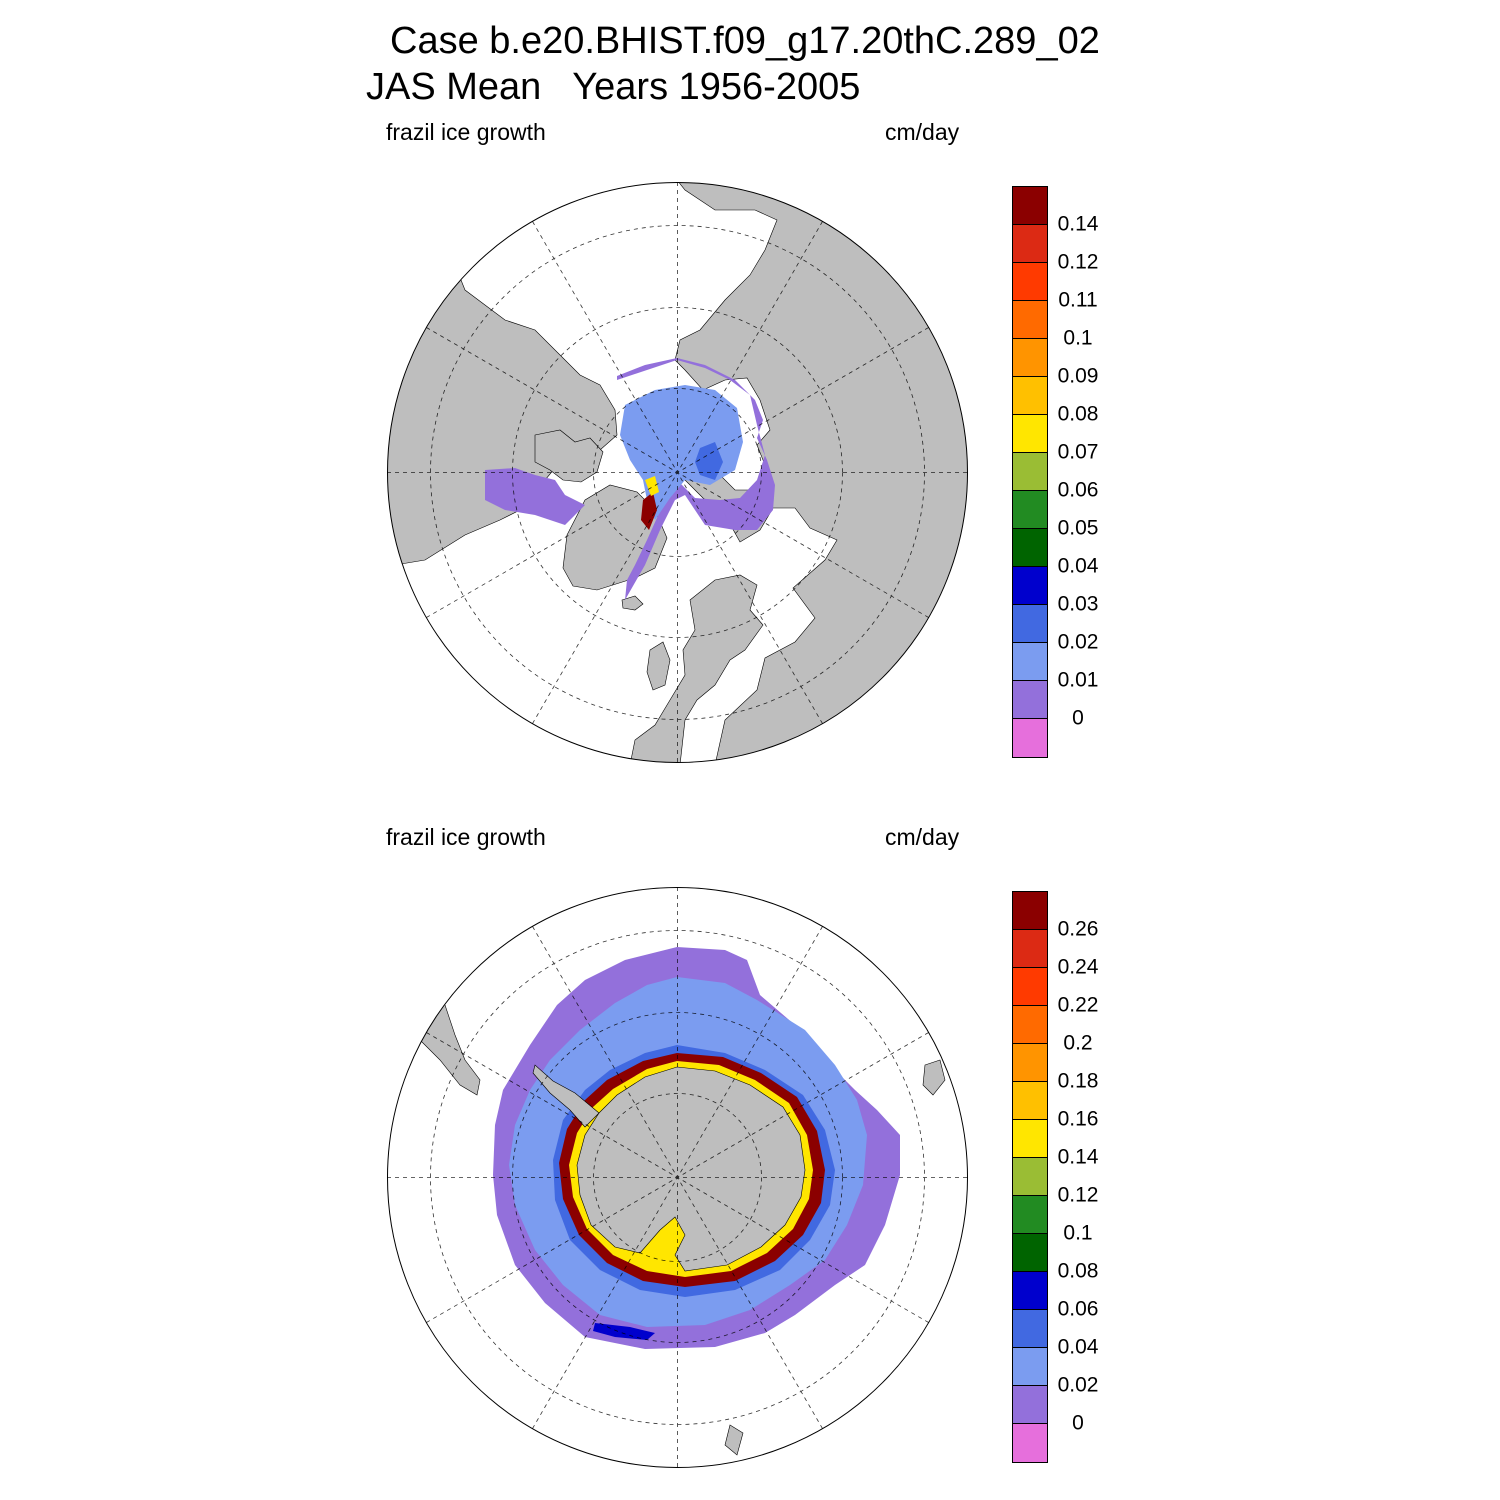 The width and height of the screenshot is (1500, 1500). I want to click on south-colorbar-label: 0.12, so click(1078, 1195).